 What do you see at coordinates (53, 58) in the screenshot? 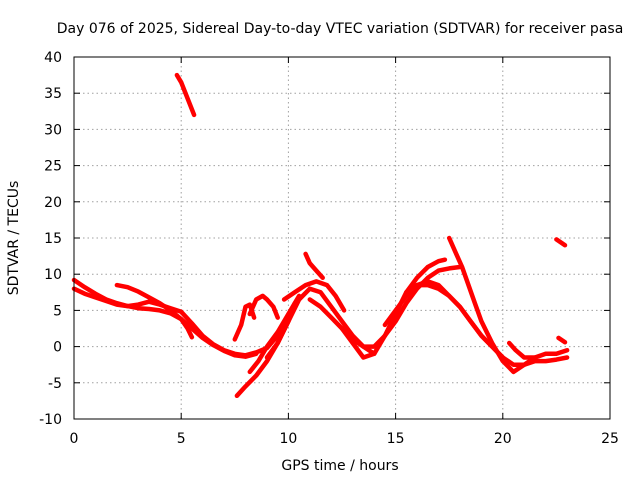
I see `y-tick-label: 40` at bounding box center [53, 58].